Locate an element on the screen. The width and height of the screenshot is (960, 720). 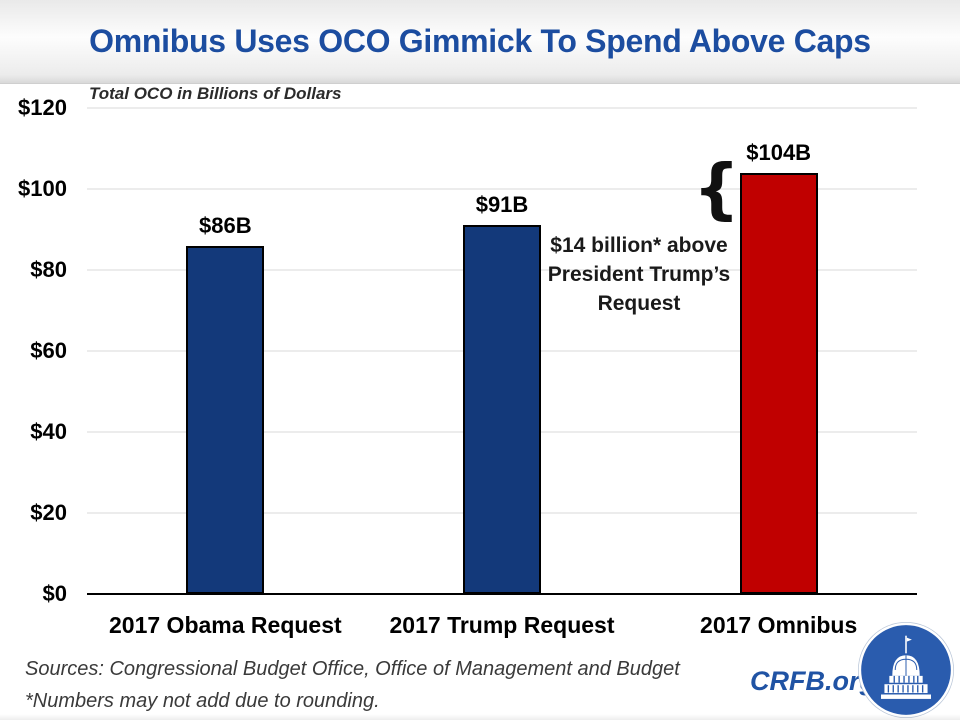
chart-subtitle: Total OCO in Billions of Dollars is located at coordinates (215, 93).